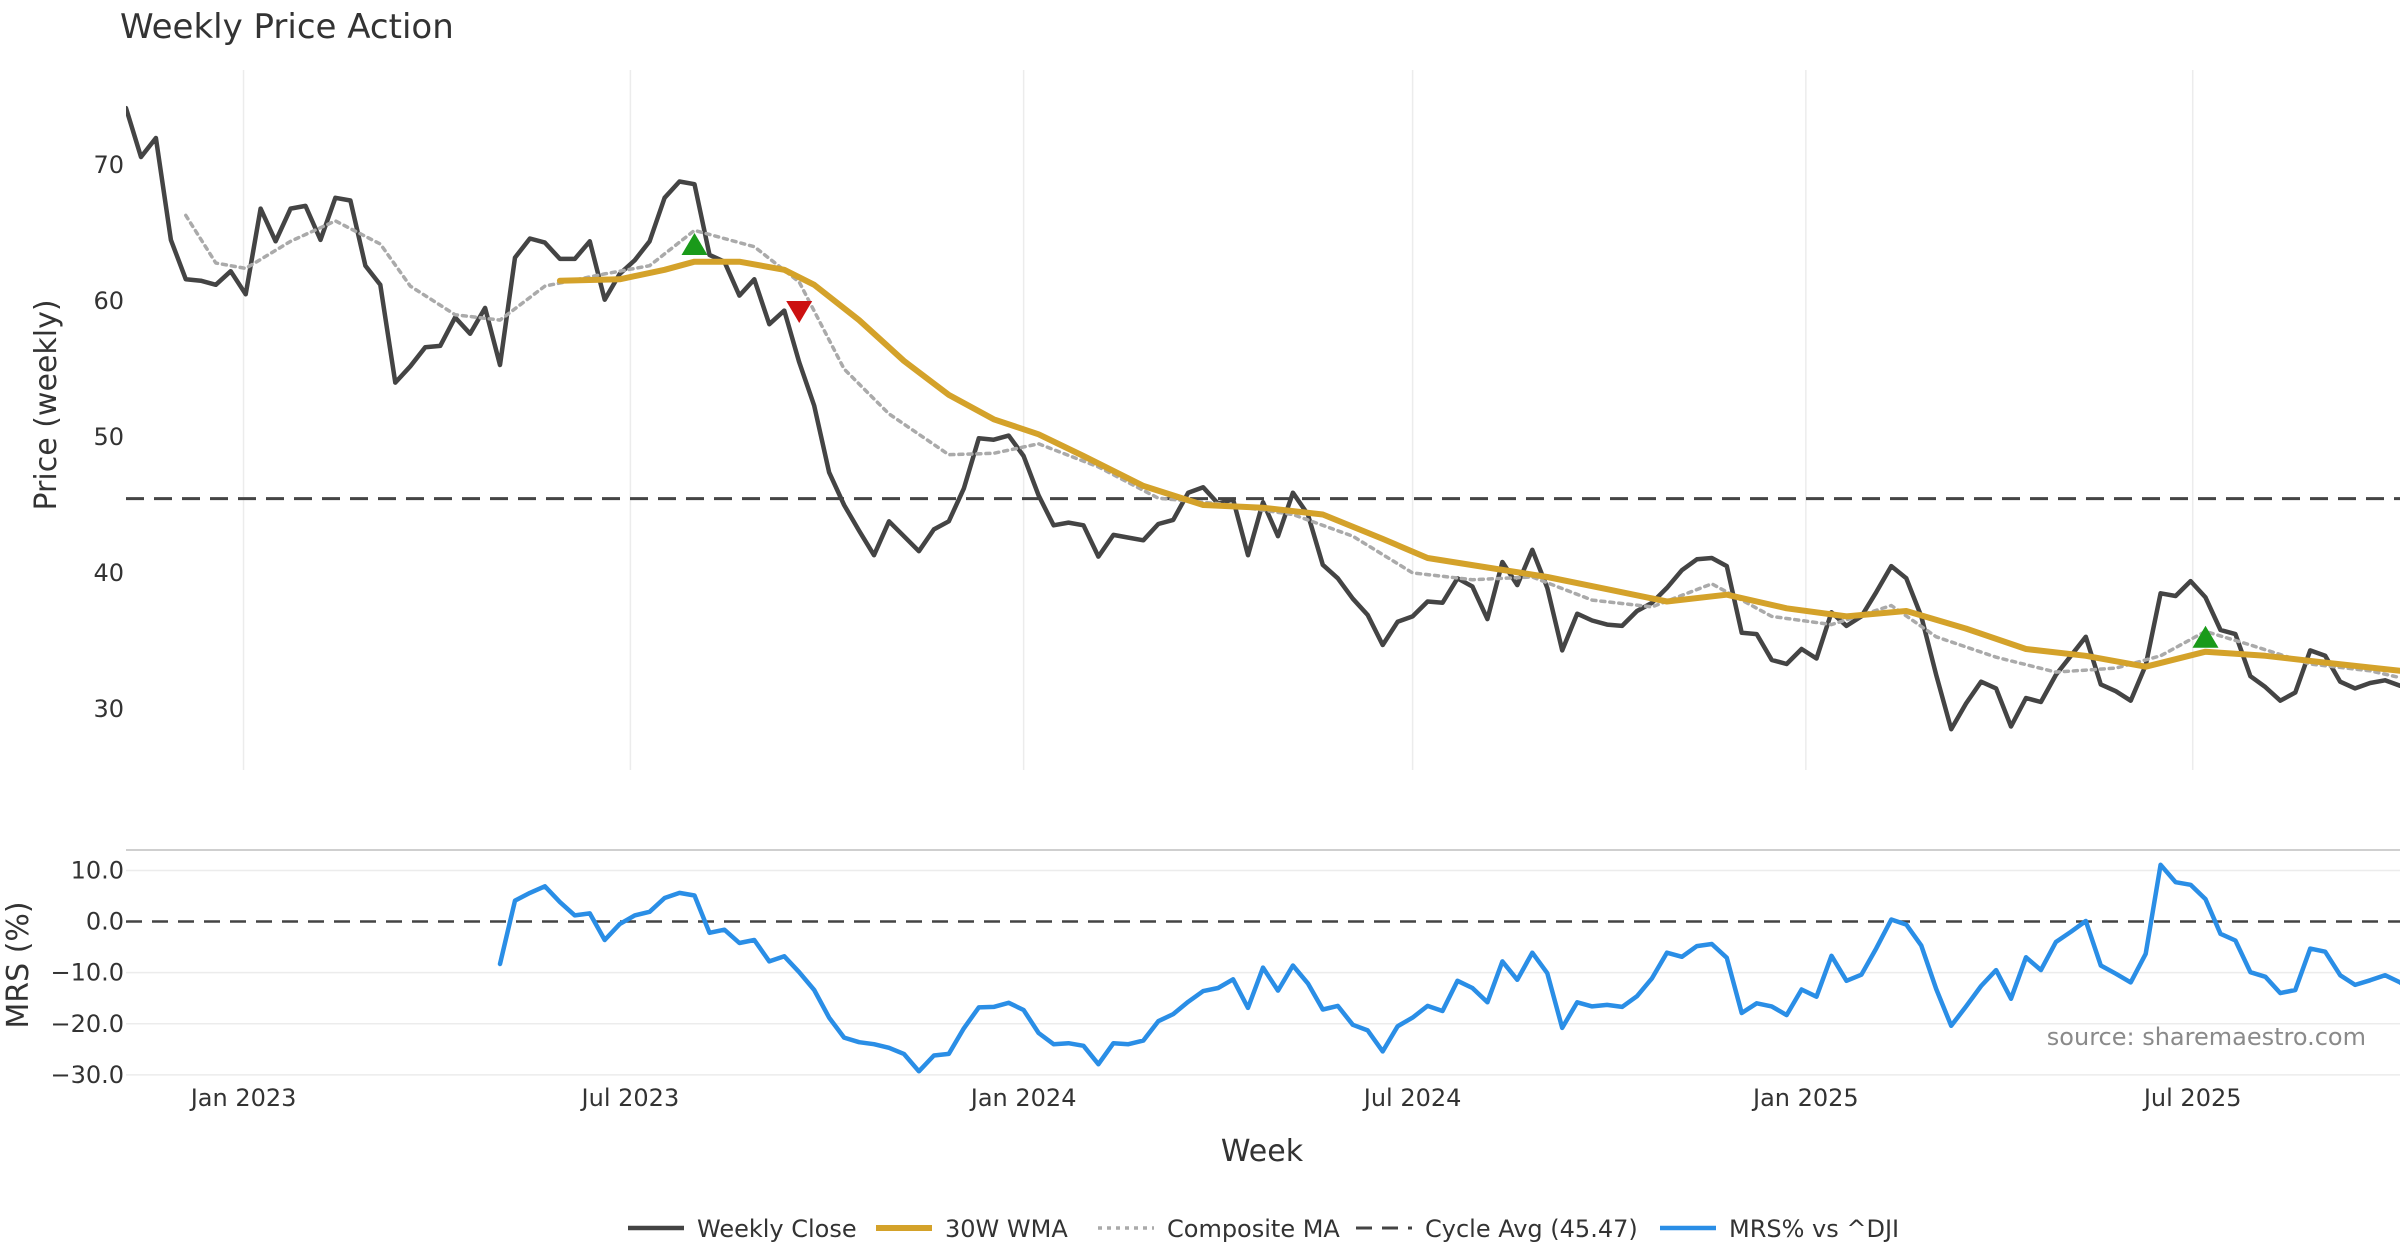 This screenshot has height=1260, width=2400. Describe the element at coordinates (2192, 1098) in the screenshot. I see `x-tick-label: Jul 2025` at that location.